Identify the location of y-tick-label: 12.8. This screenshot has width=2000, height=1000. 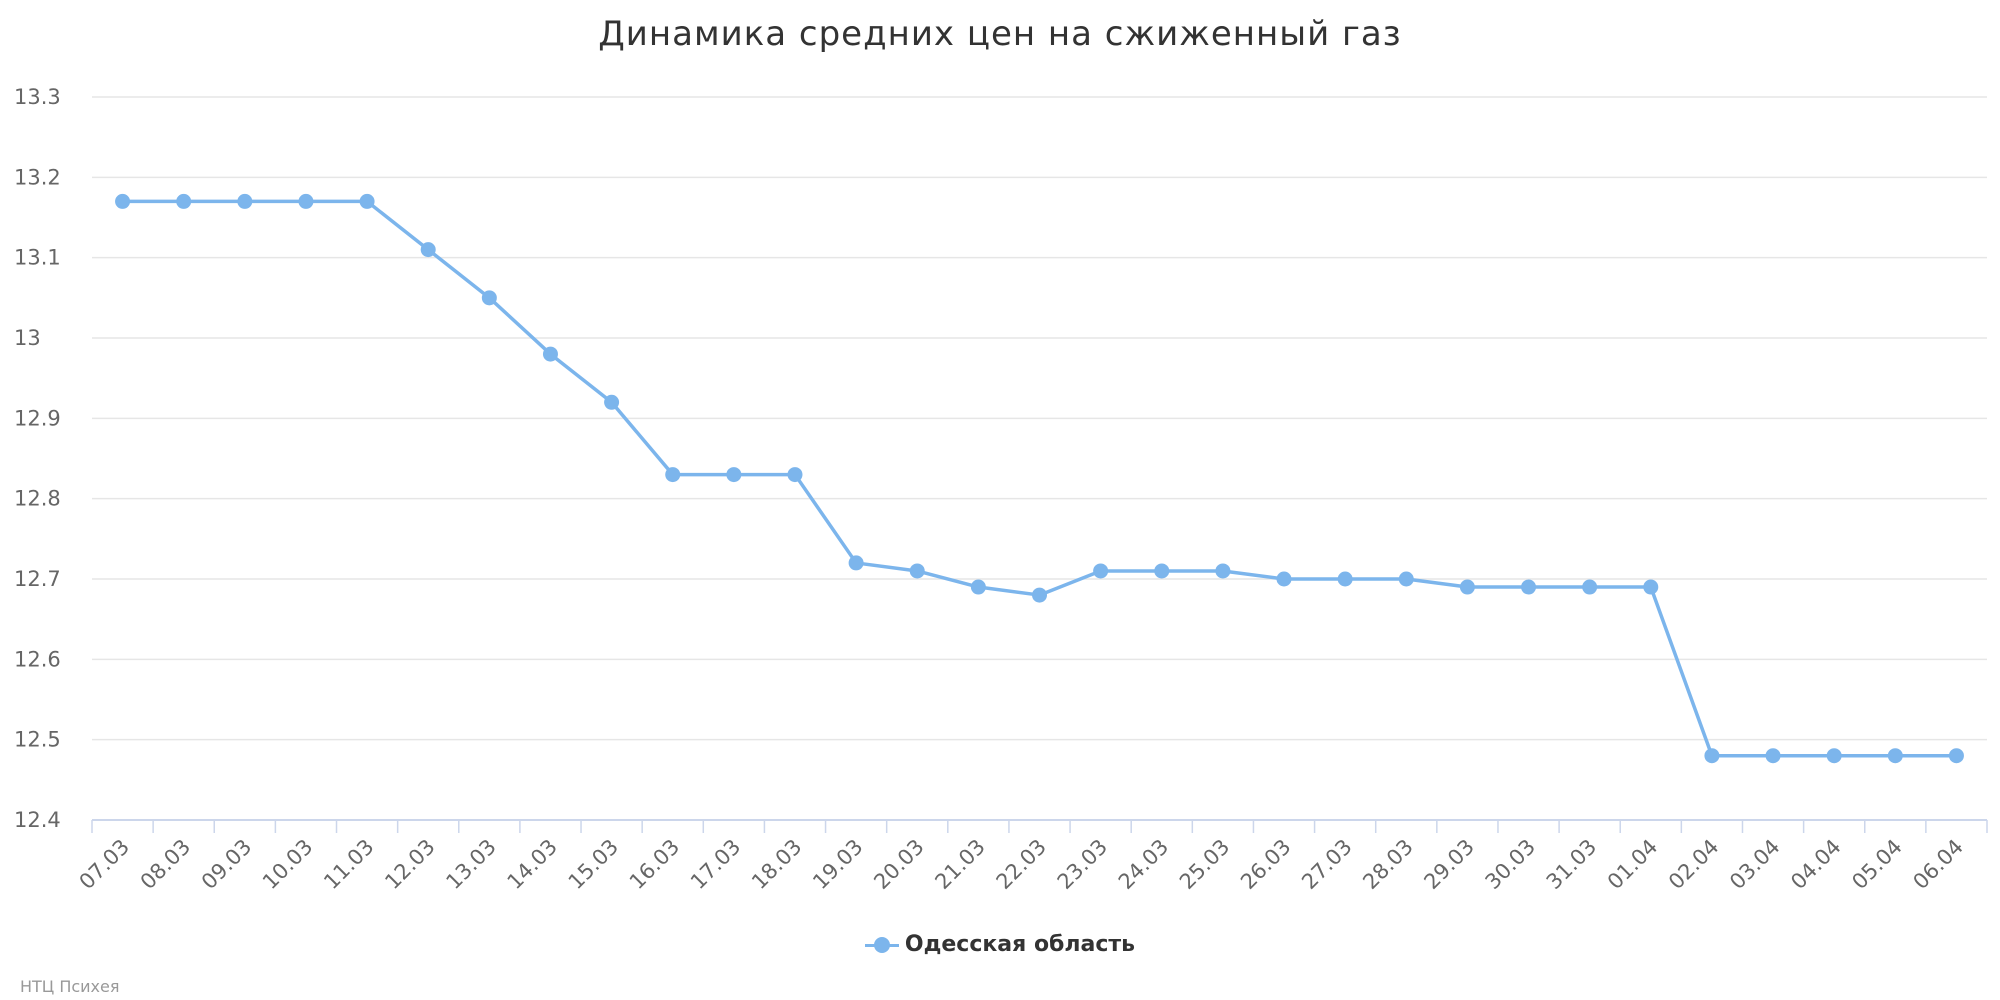
(37, 499).